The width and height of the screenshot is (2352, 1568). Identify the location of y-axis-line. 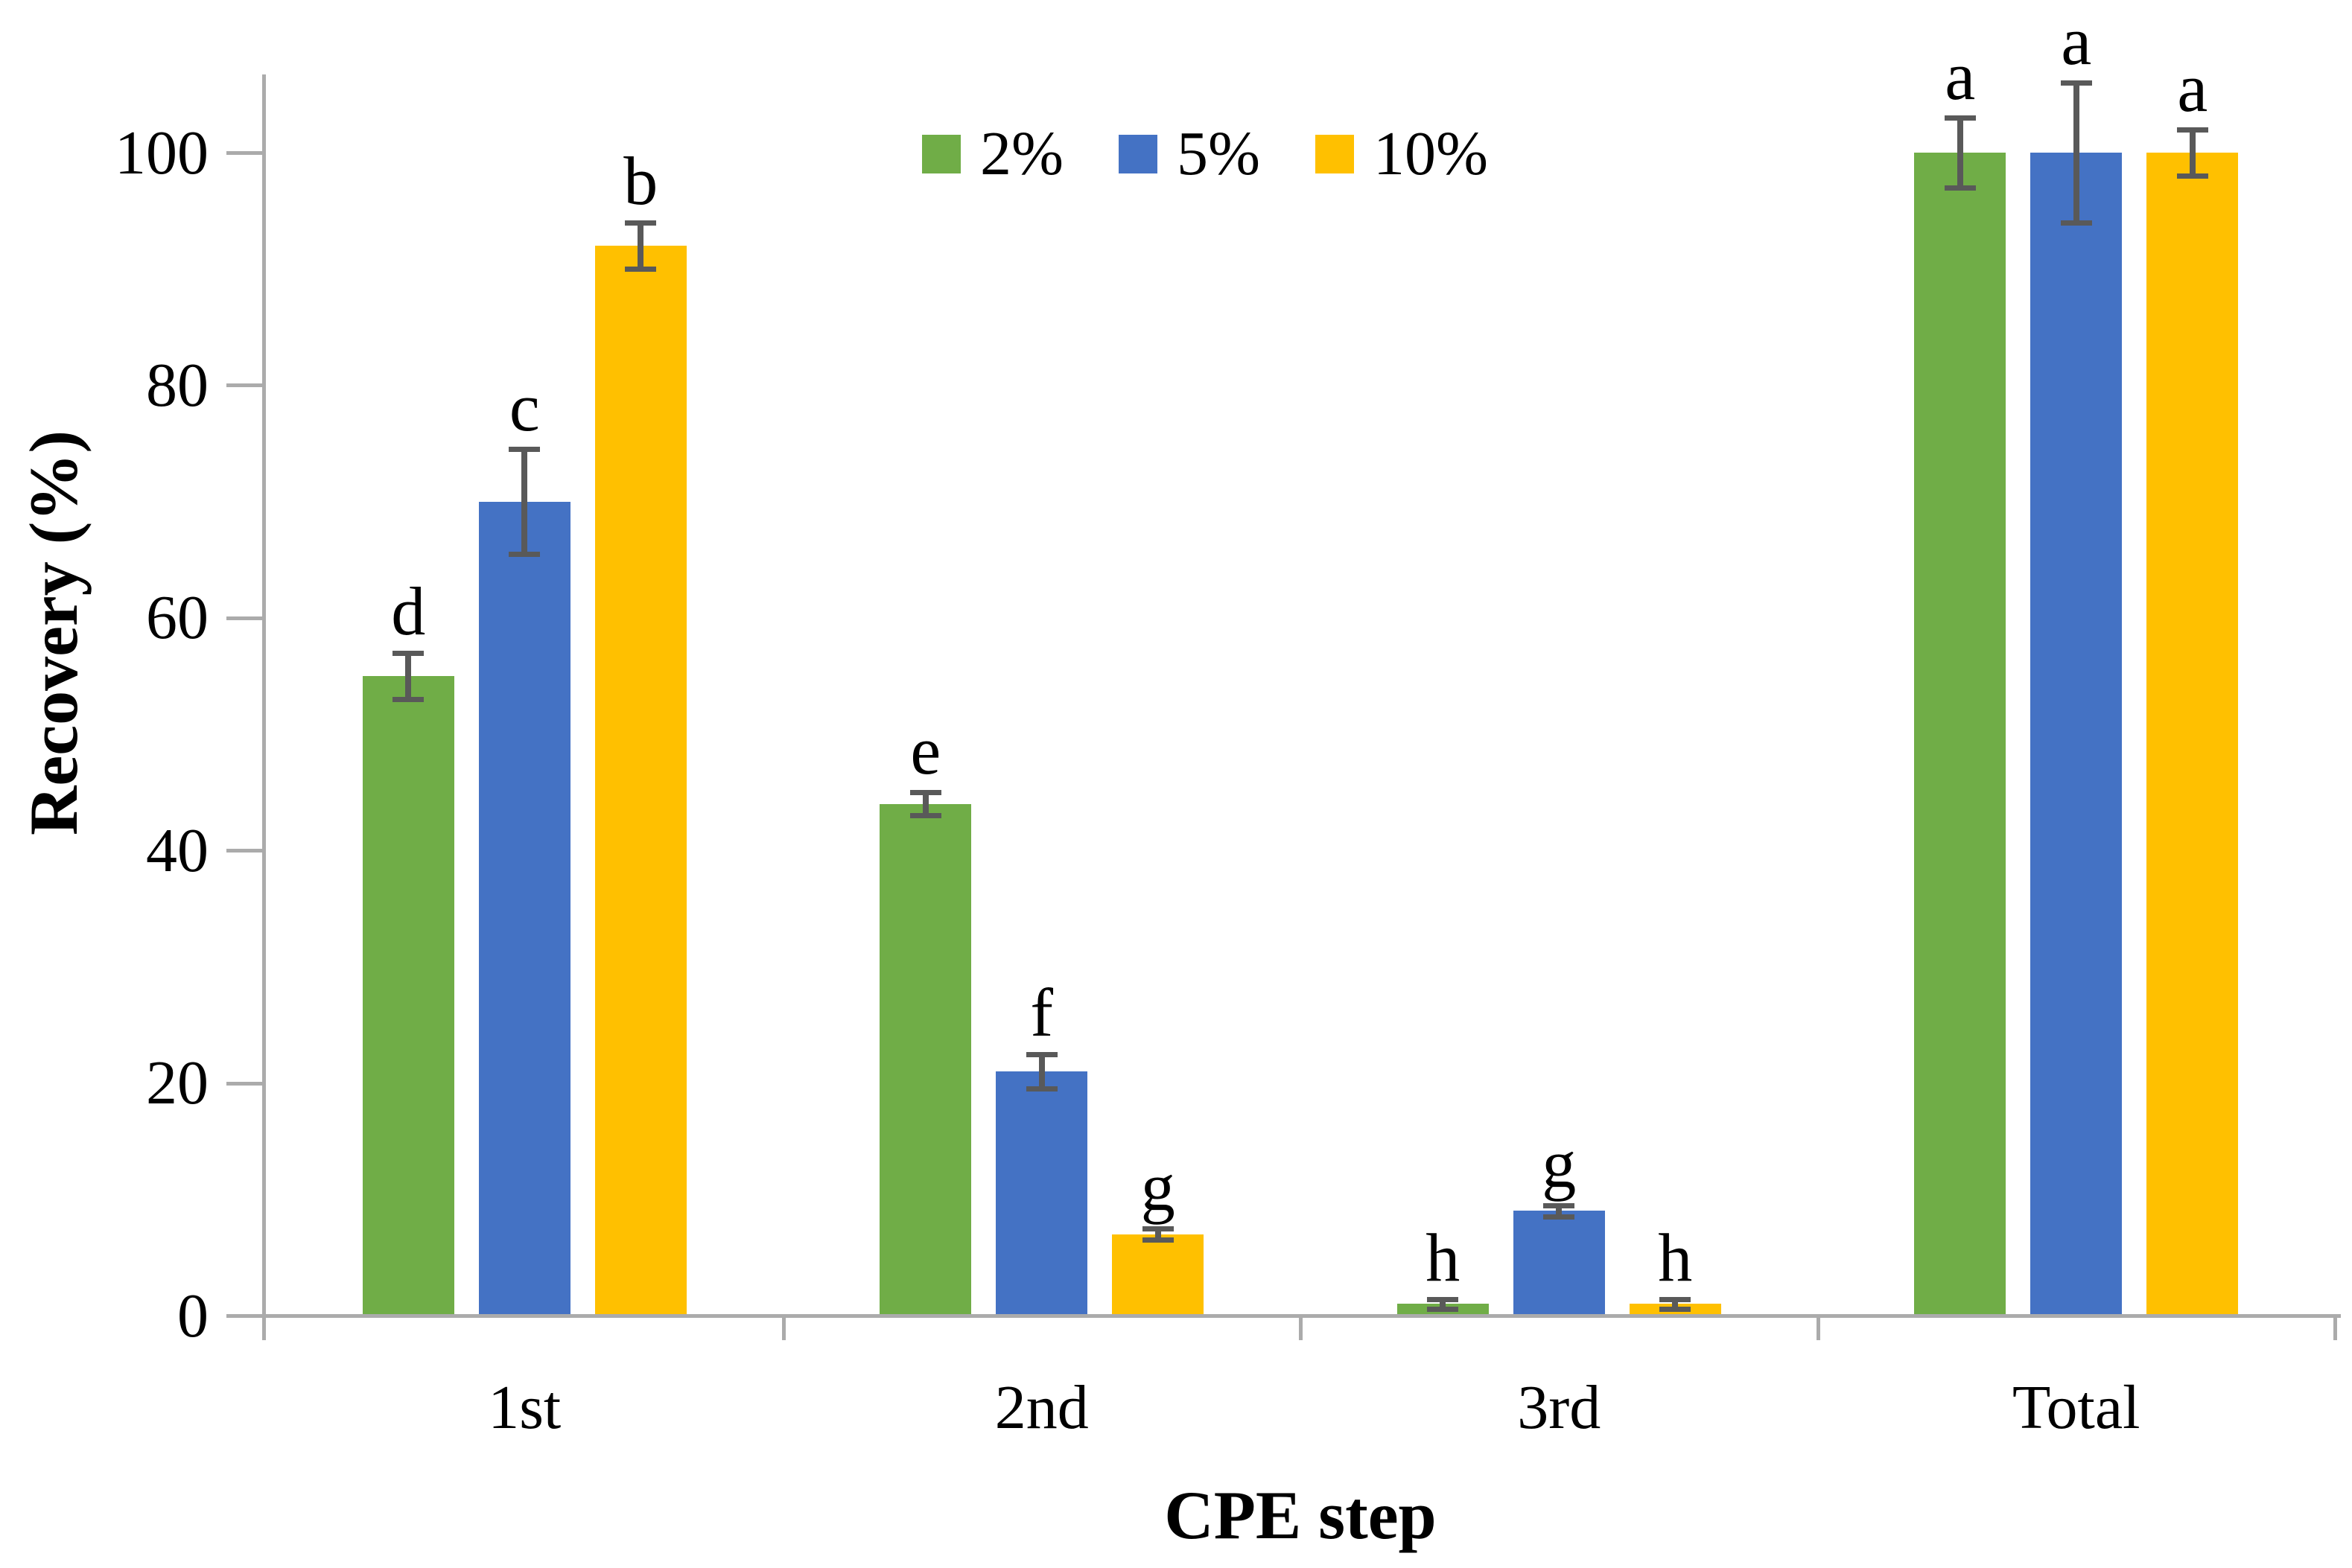
(264, 707).